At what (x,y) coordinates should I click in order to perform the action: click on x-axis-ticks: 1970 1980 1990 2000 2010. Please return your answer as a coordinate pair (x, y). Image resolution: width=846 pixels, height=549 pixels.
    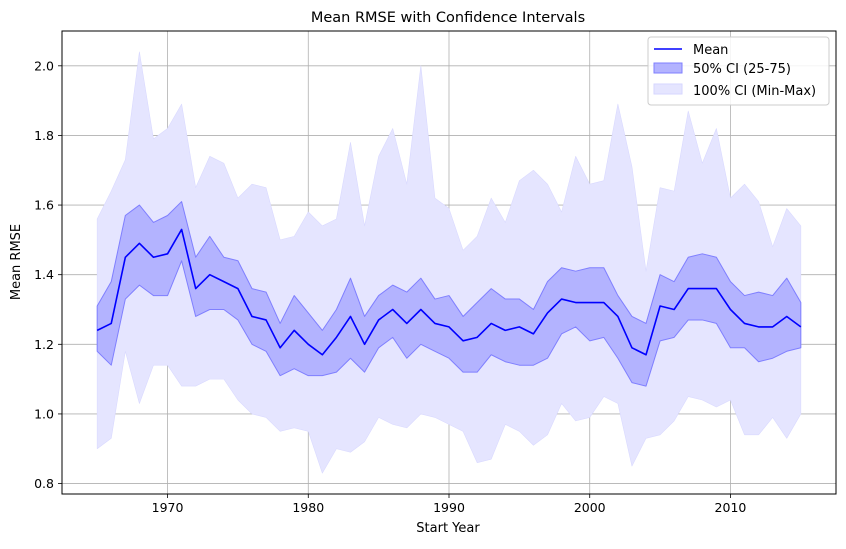
    Looking at the image, I should click on (449, 504).